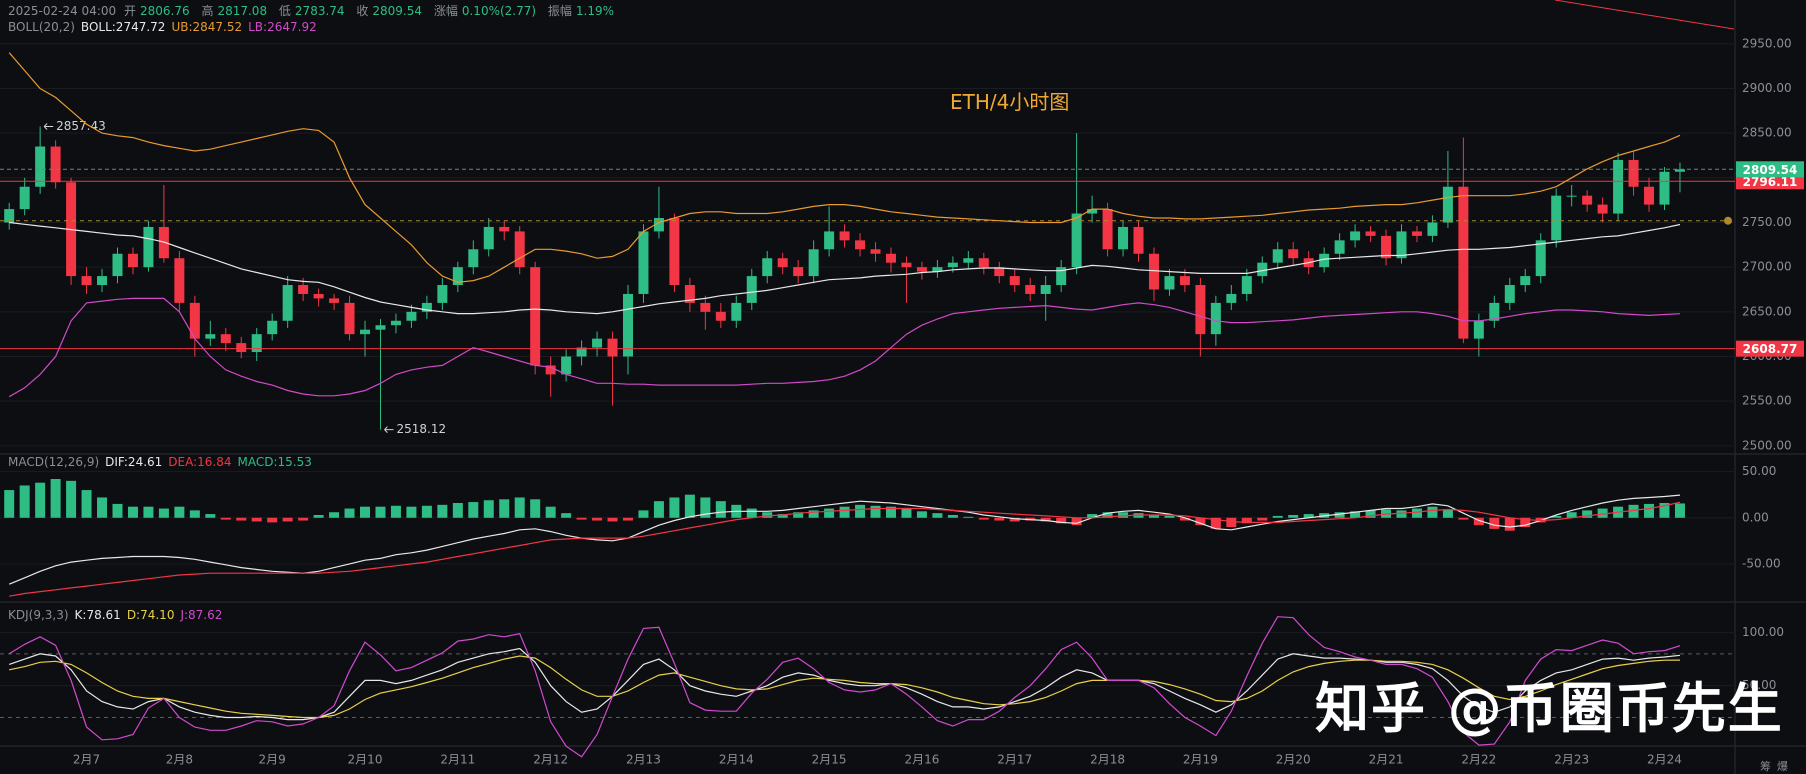 The height and width of the screenshot is (774, 1806). Describe the element at coordinates (1010, 102) in the screenshot. I see `chart-title: ETH/4小时图` at that location.